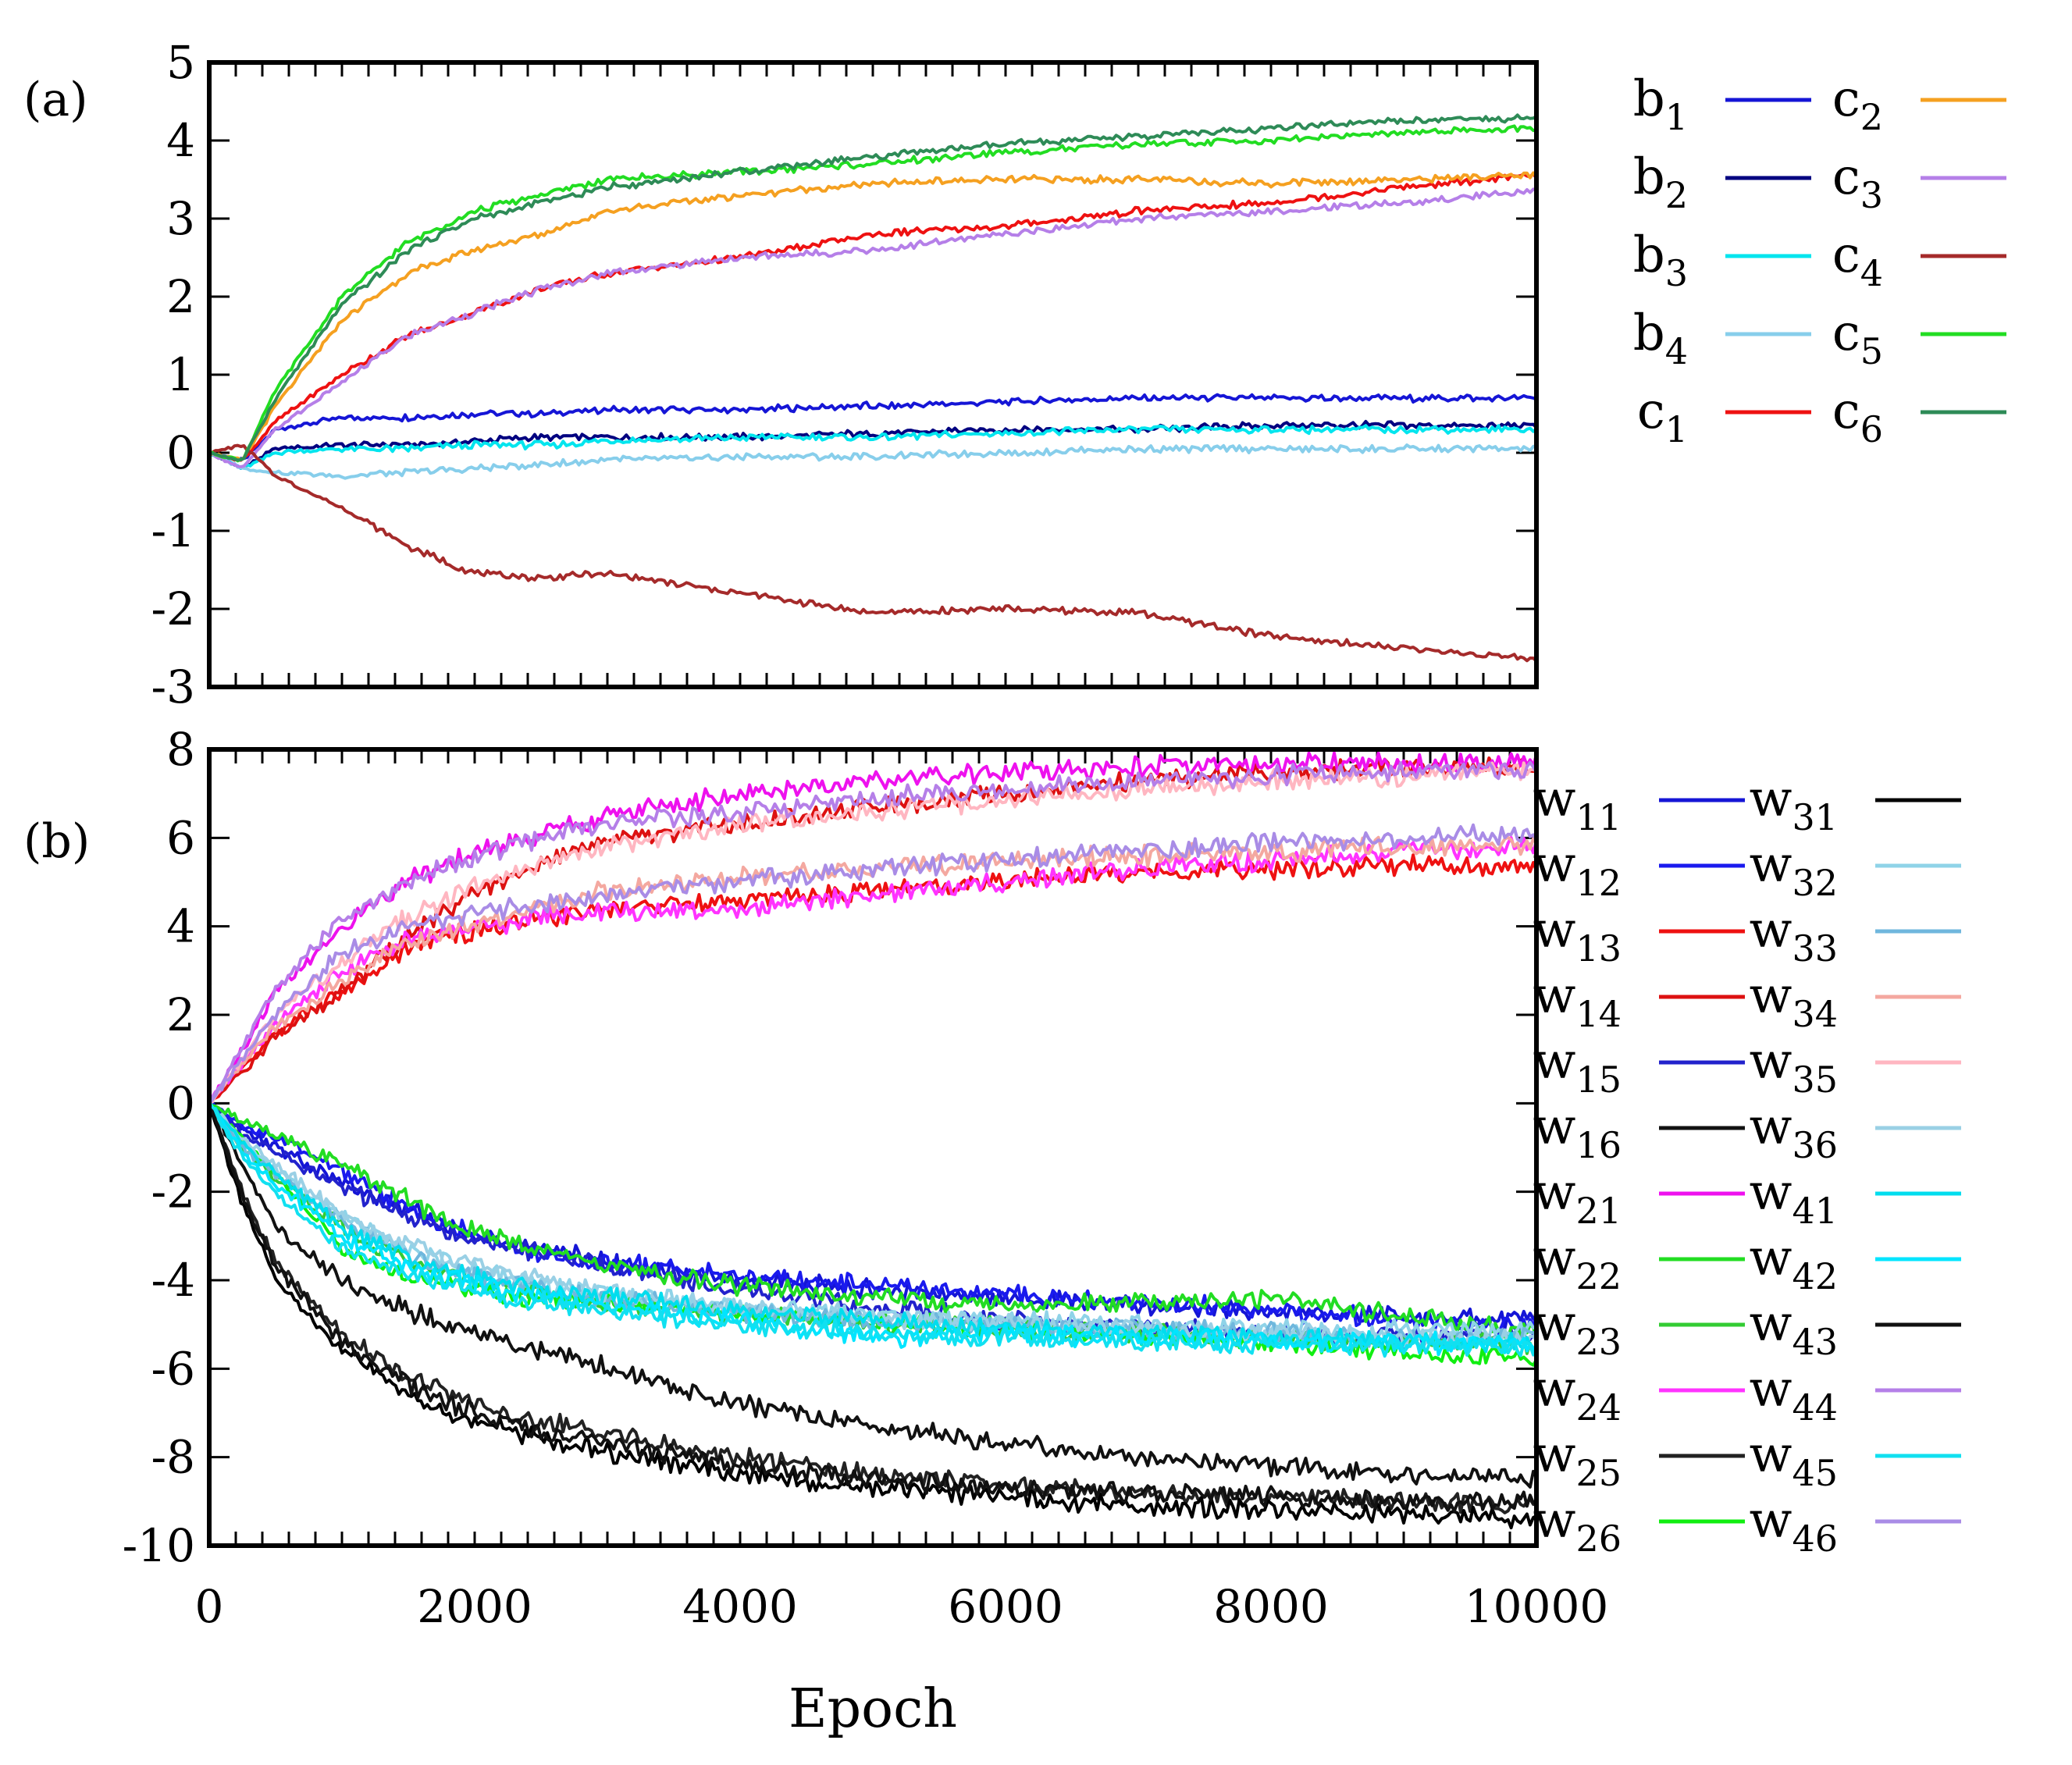 This screenshot has width=2072, height=1765. What do you see at coordinates (1794, 1198) in the screenshot?
I see `legend-label: w41` at bounding box center [1794, 1198].